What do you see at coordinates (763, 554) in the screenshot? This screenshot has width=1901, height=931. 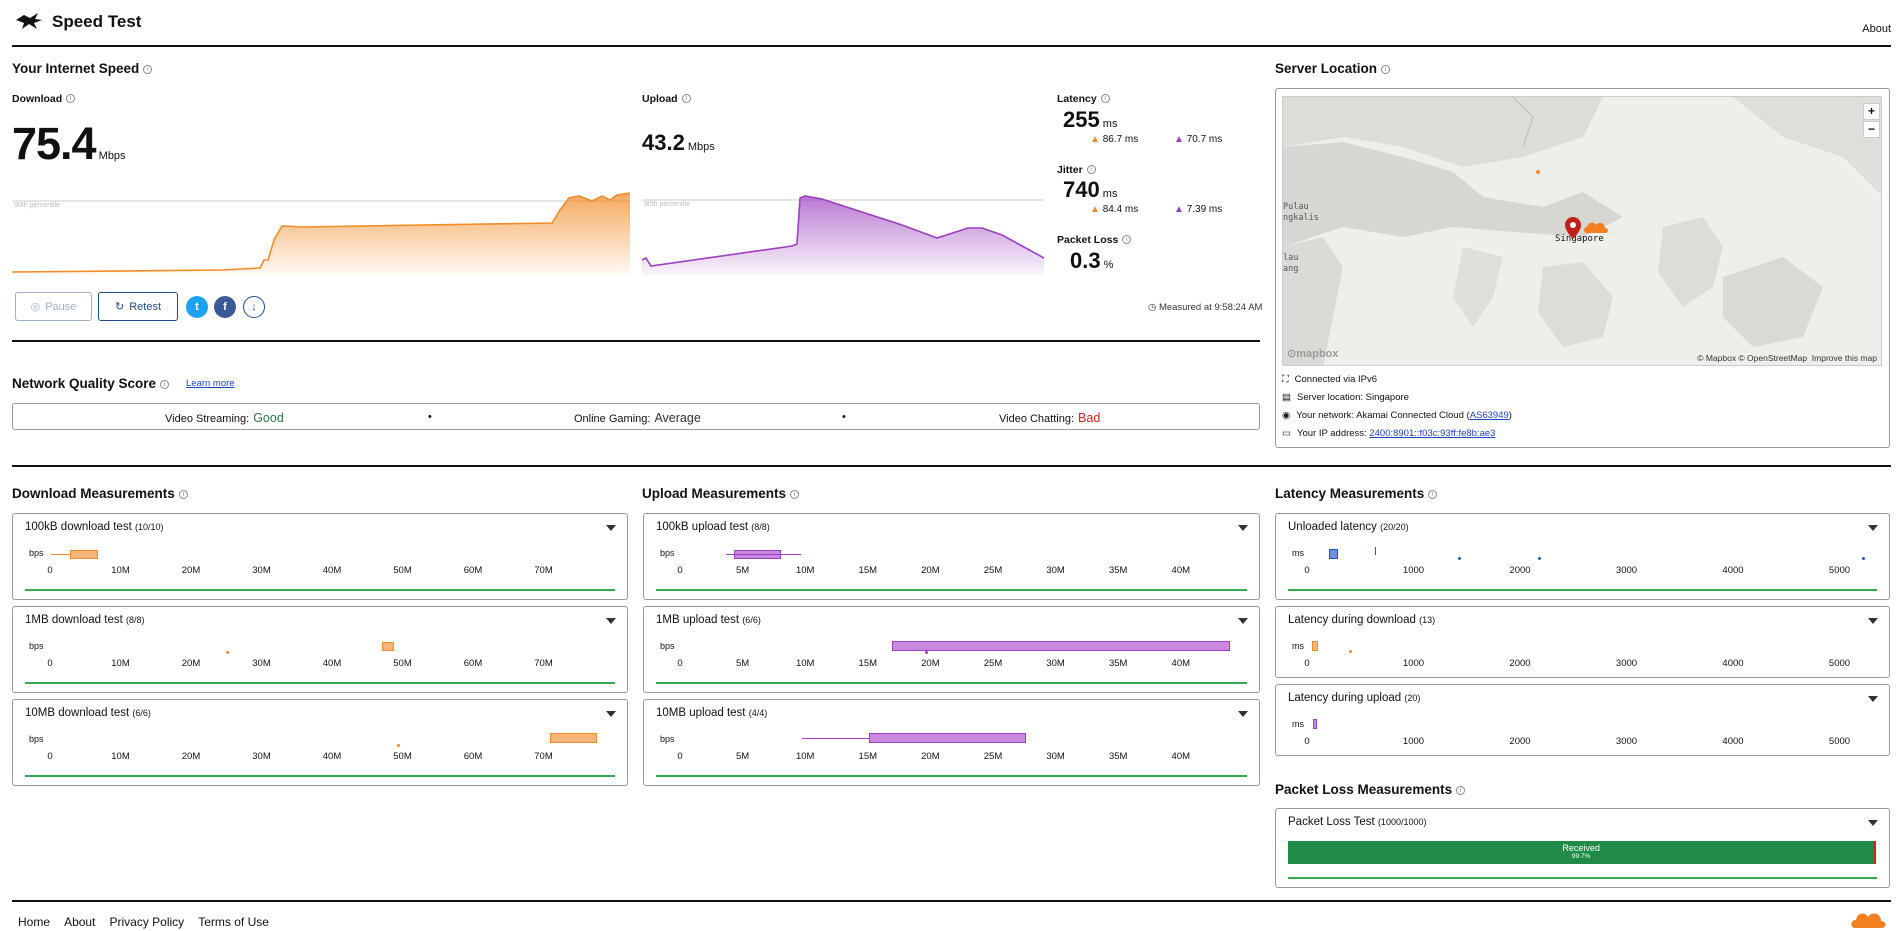 I see `whisker` at bounding box center [763, 554].